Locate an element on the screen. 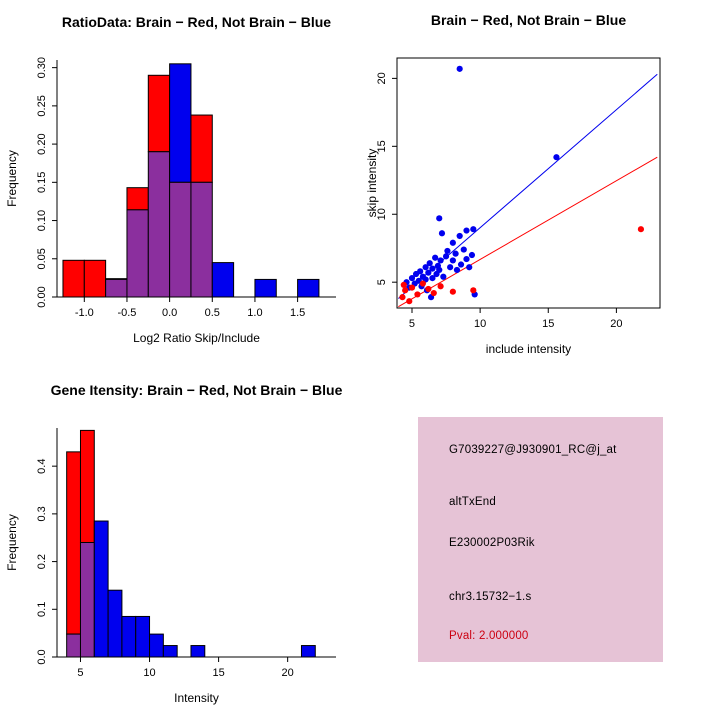 The image size is (720, 720). chart-title: RatioData: Brain − Red, Not Brain − Blue is located at coordinates (196, 22).